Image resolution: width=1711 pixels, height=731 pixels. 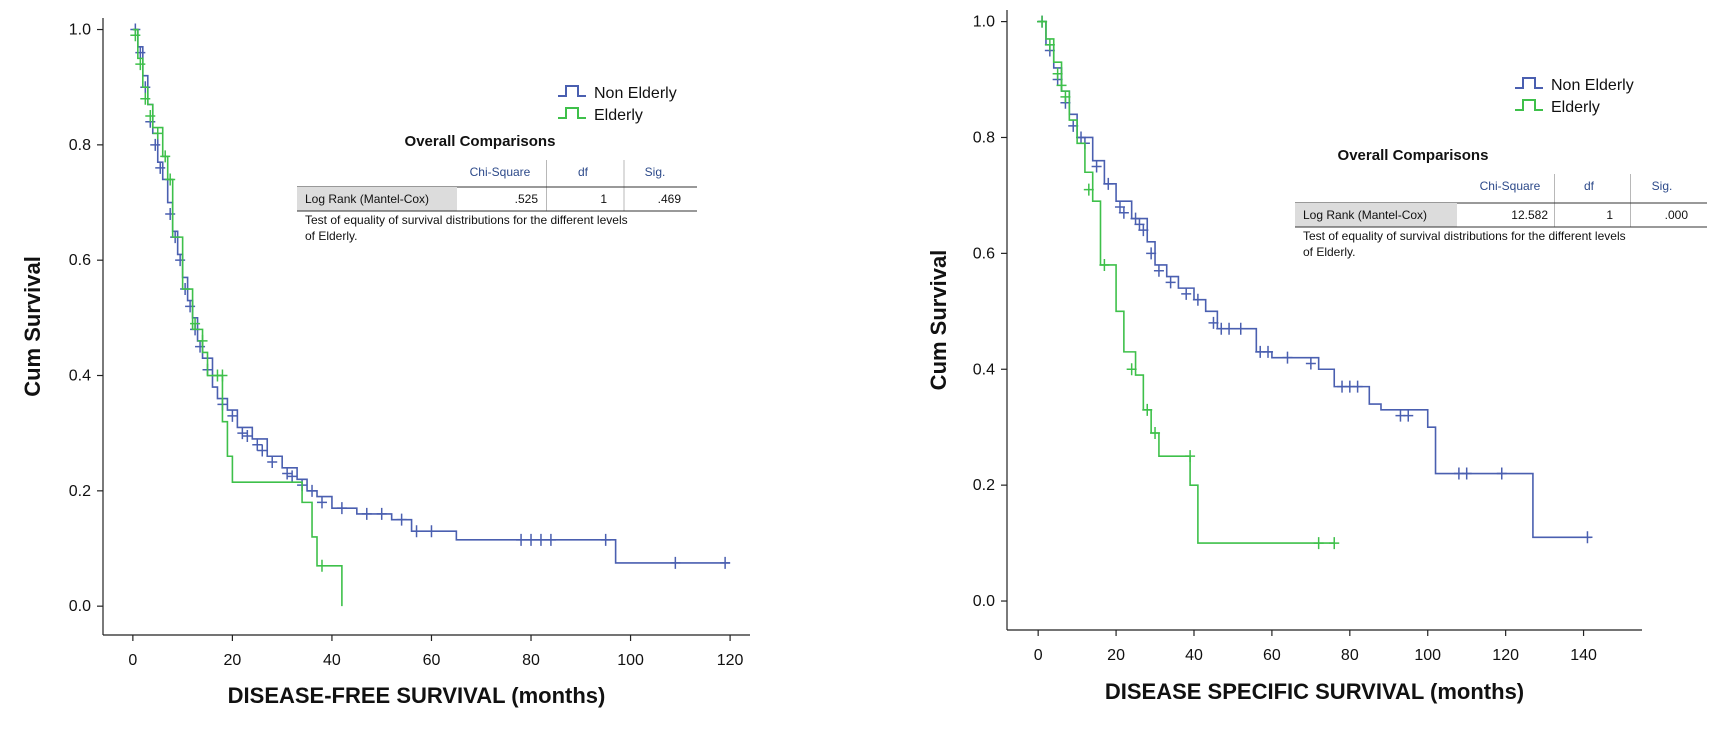 I want to click on x-tick-label: 140, so click(x=1583, y=655).